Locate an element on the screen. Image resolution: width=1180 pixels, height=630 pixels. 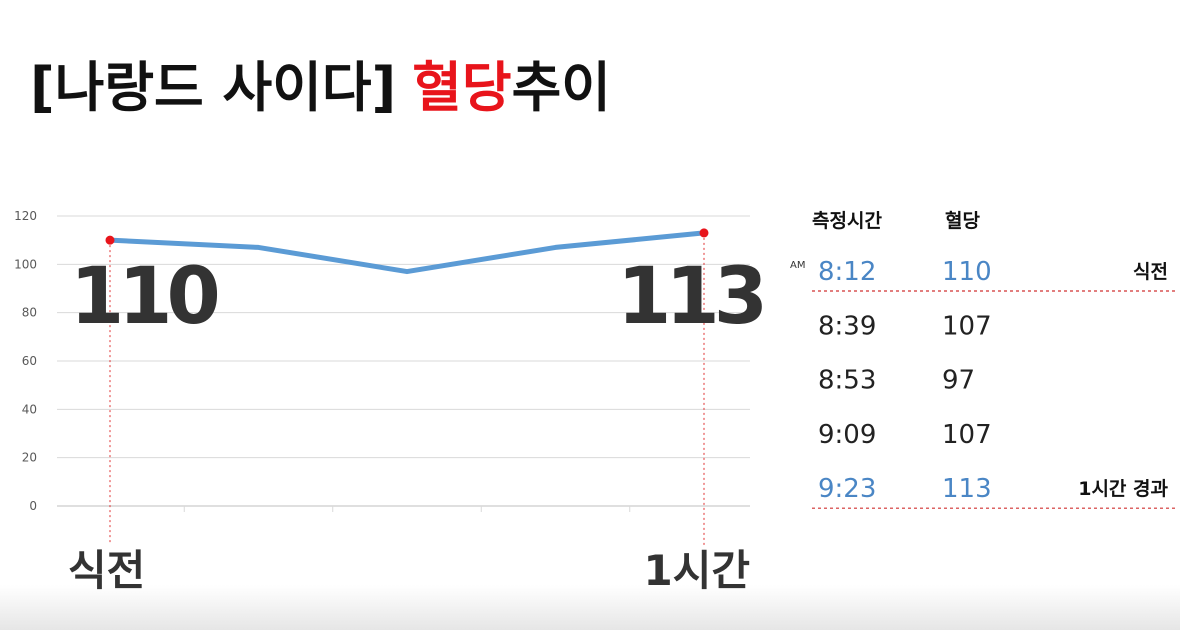
y-tick-label: 60 is located at coordinates (29, 361).